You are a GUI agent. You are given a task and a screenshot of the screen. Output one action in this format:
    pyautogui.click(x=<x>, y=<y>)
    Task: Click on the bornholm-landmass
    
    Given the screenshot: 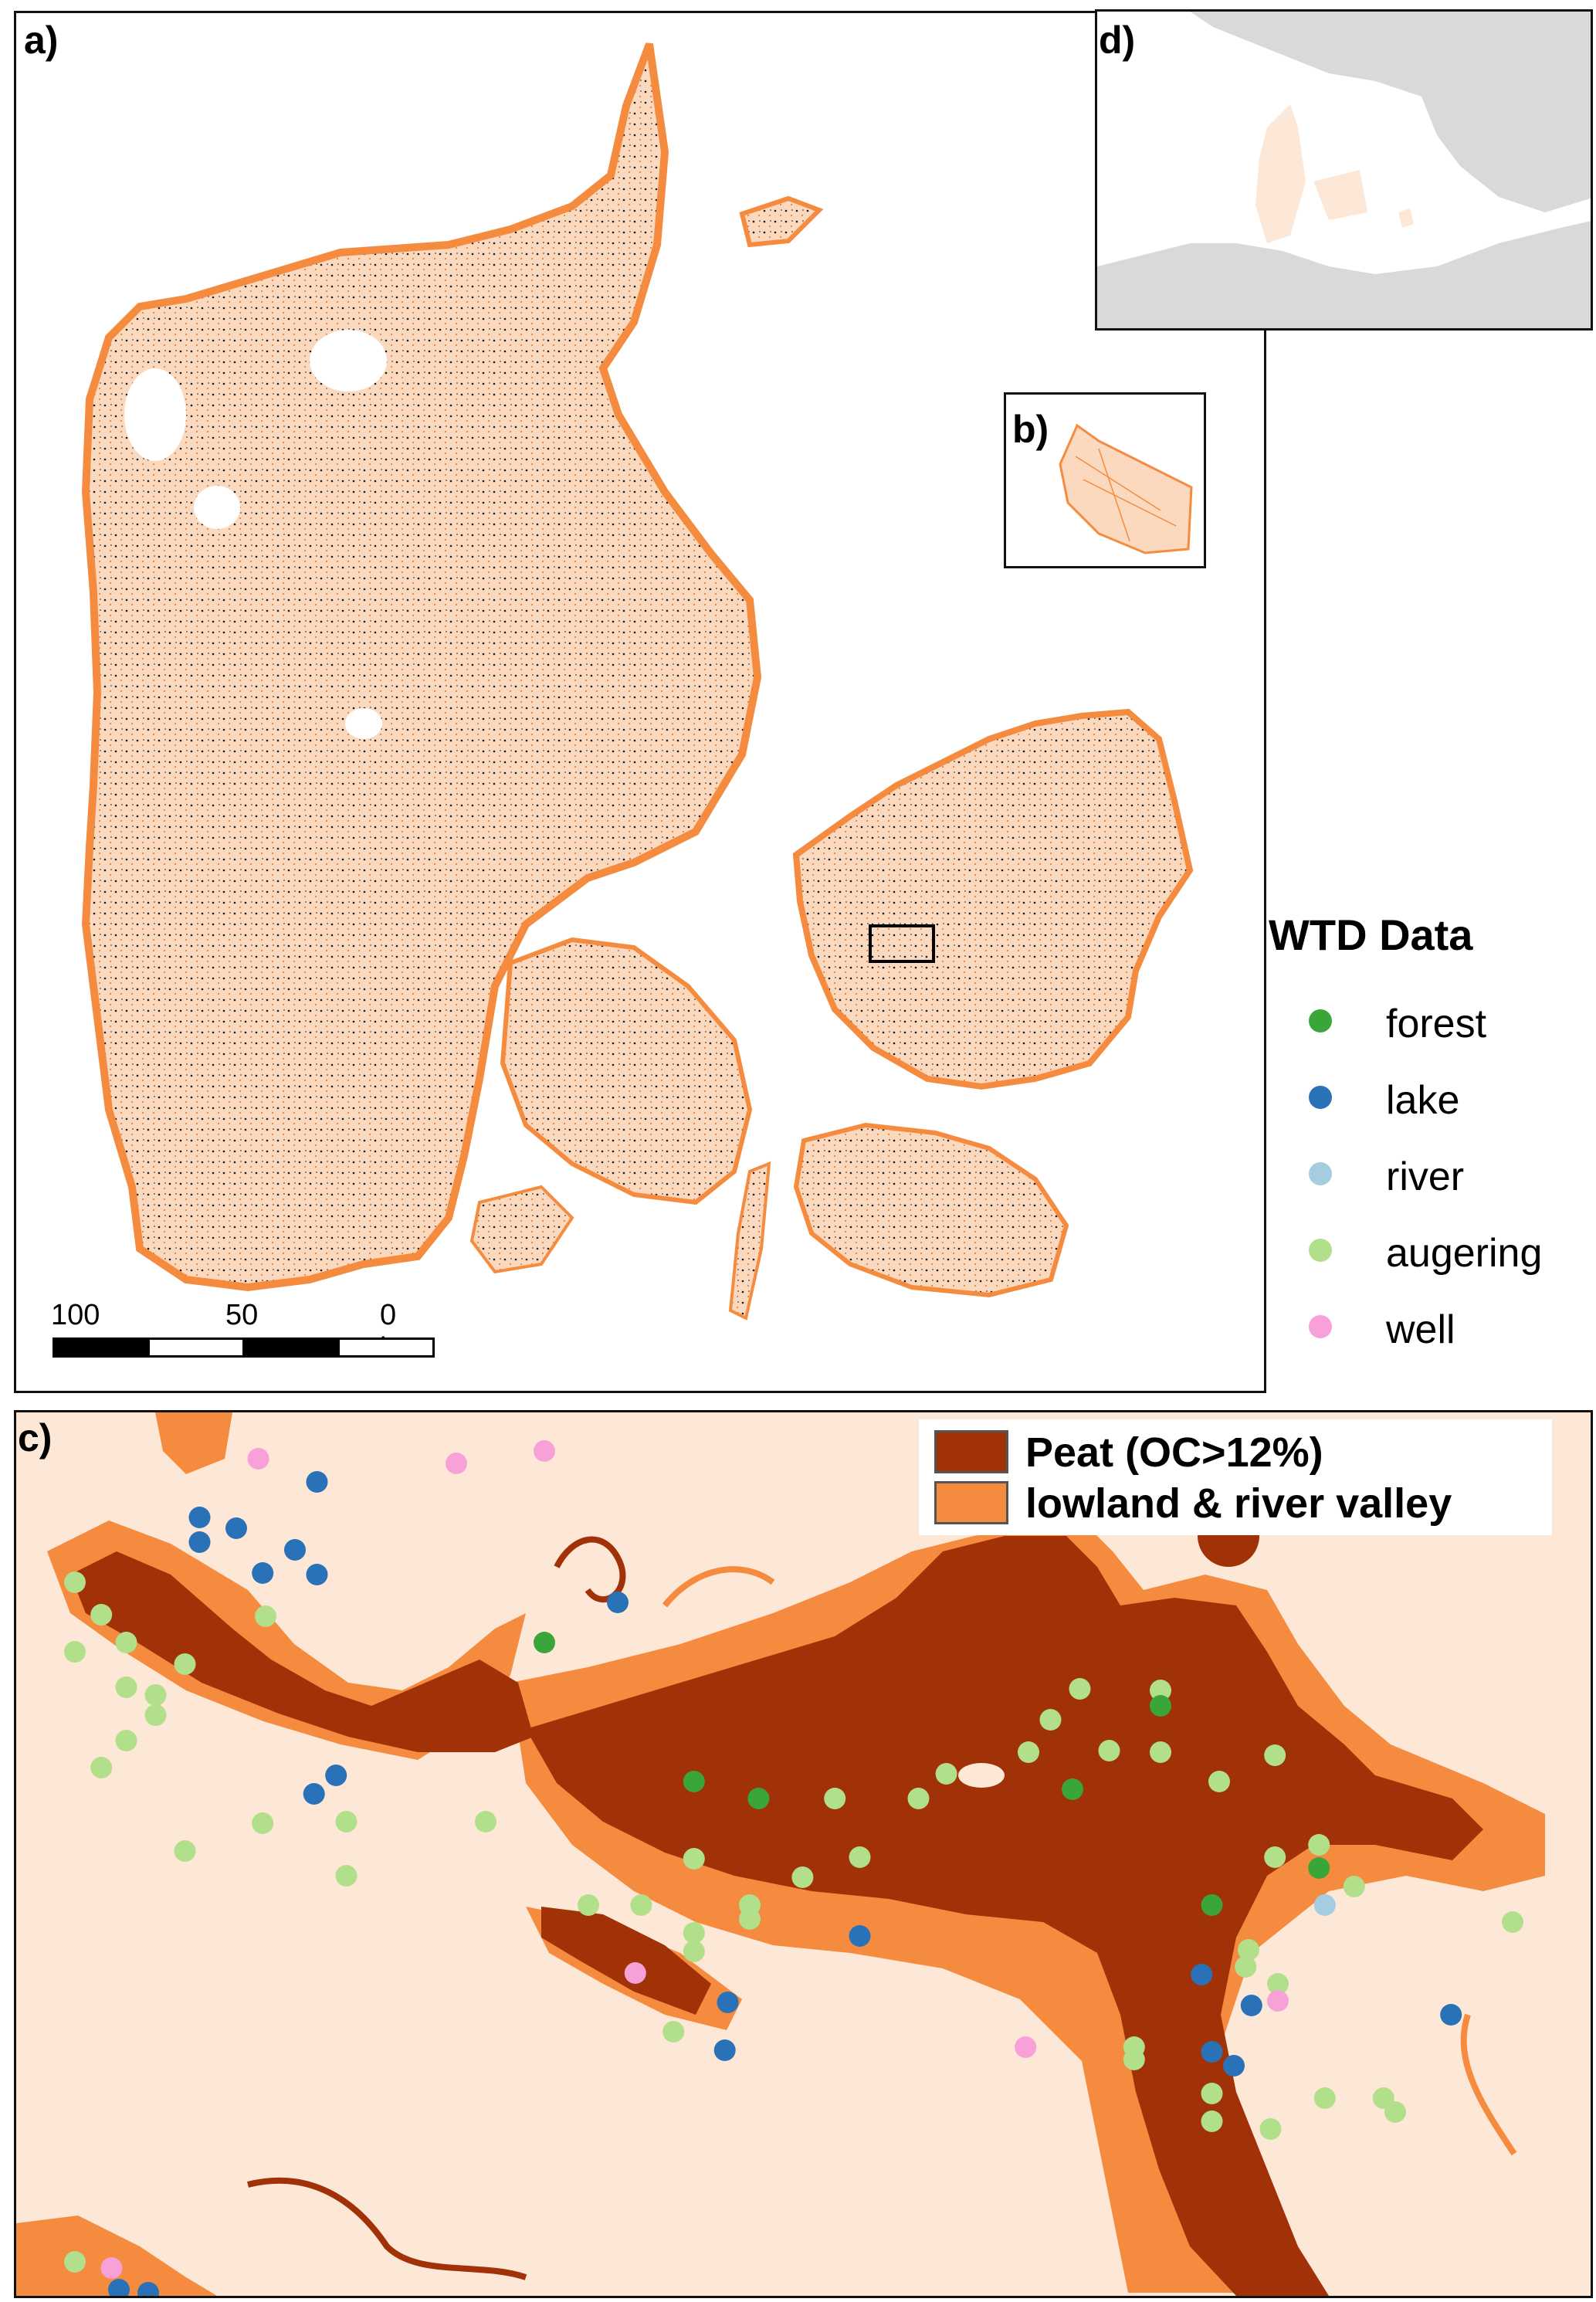 What is the action you would take?
    pyautogui.click(x=1126, y=488)
    